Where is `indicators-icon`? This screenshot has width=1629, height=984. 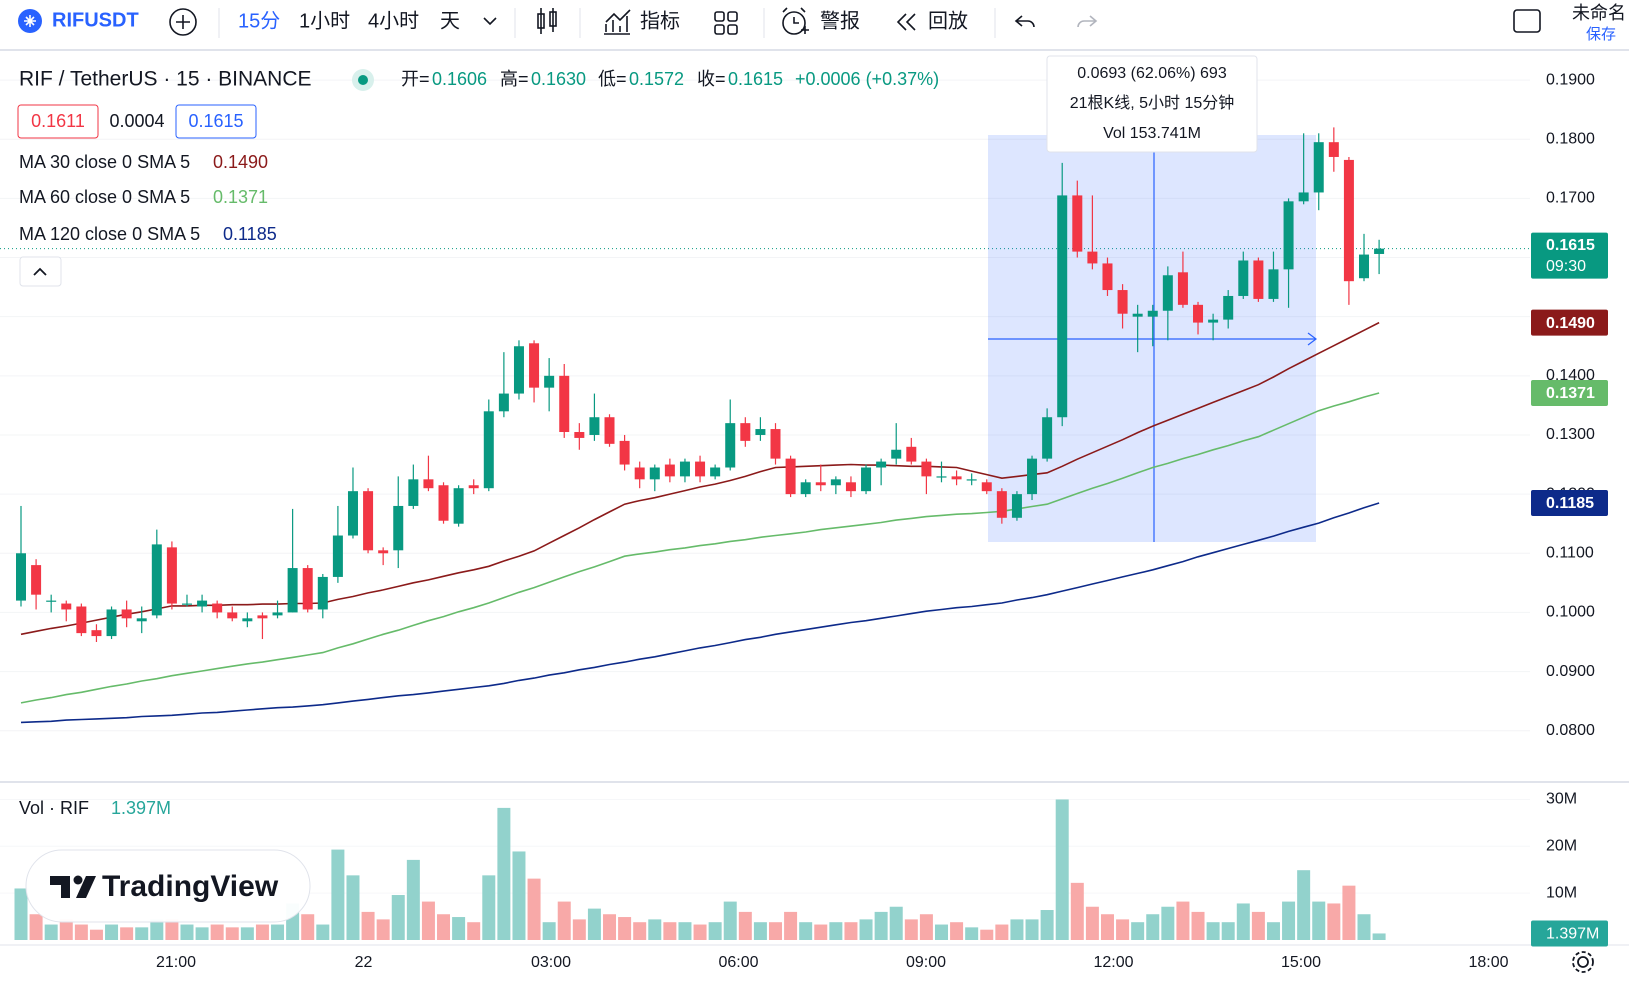 indicators-icon is located at coordinates (617, 22).